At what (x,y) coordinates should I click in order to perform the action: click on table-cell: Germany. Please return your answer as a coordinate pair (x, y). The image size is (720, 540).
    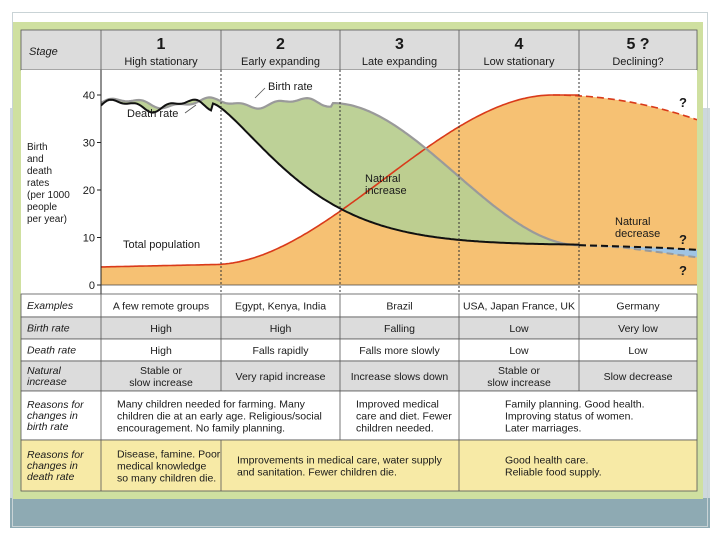
    Looking at the image, I should click on (638, 307).